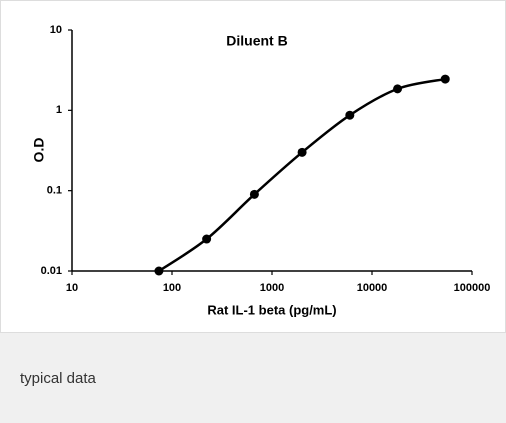 The height and width of the screenshot is (423, 506). Describe the element at coordinates (58, 378) in the screenshot. I see `caption: typical data` at that location.